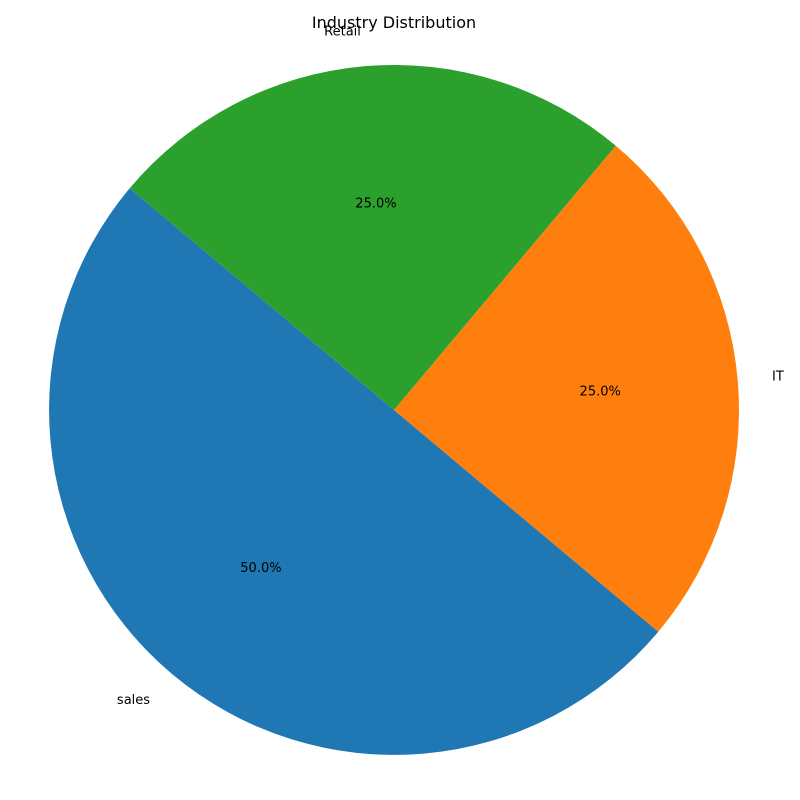 The image size is (800, 800). I want to click on slice-percent-retail: 25.0%, so click(375, 203).